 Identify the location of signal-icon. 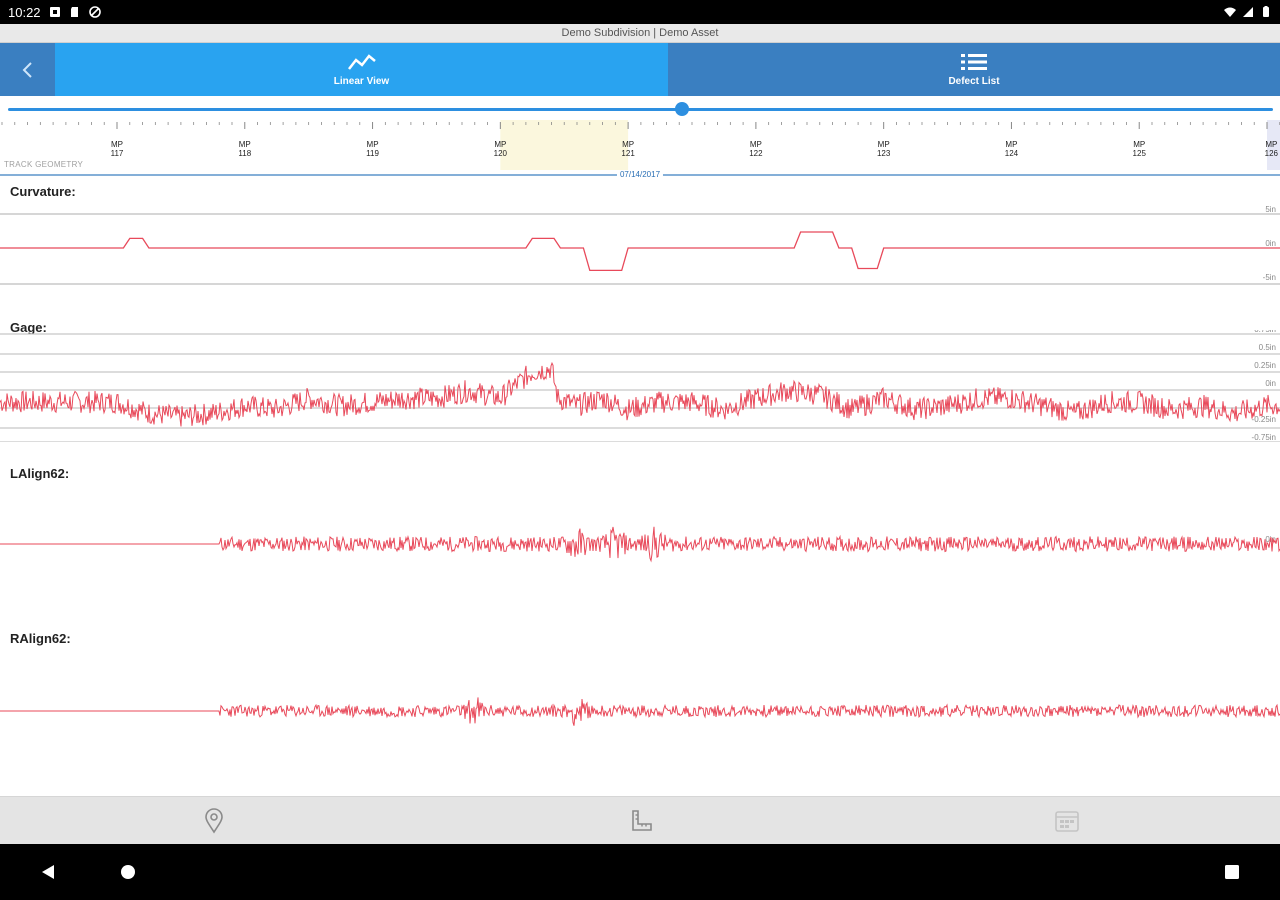
(1248, 12).